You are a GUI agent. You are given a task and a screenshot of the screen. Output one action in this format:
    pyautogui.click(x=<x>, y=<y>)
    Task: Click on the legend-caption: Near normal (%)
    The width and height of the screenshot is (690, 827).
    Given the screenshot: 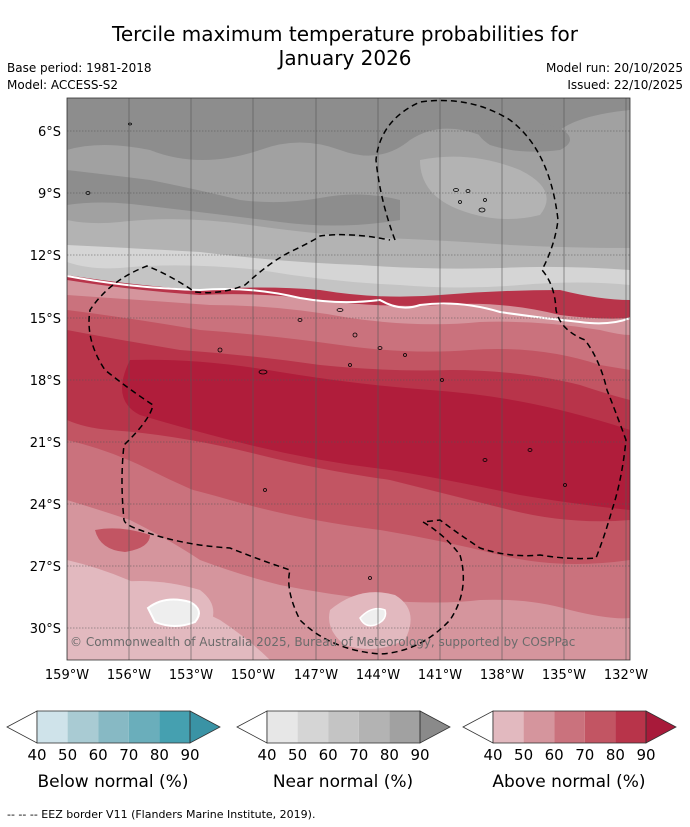 What is the action you would take?
    pyautogui.click(x=343, y=782)
    